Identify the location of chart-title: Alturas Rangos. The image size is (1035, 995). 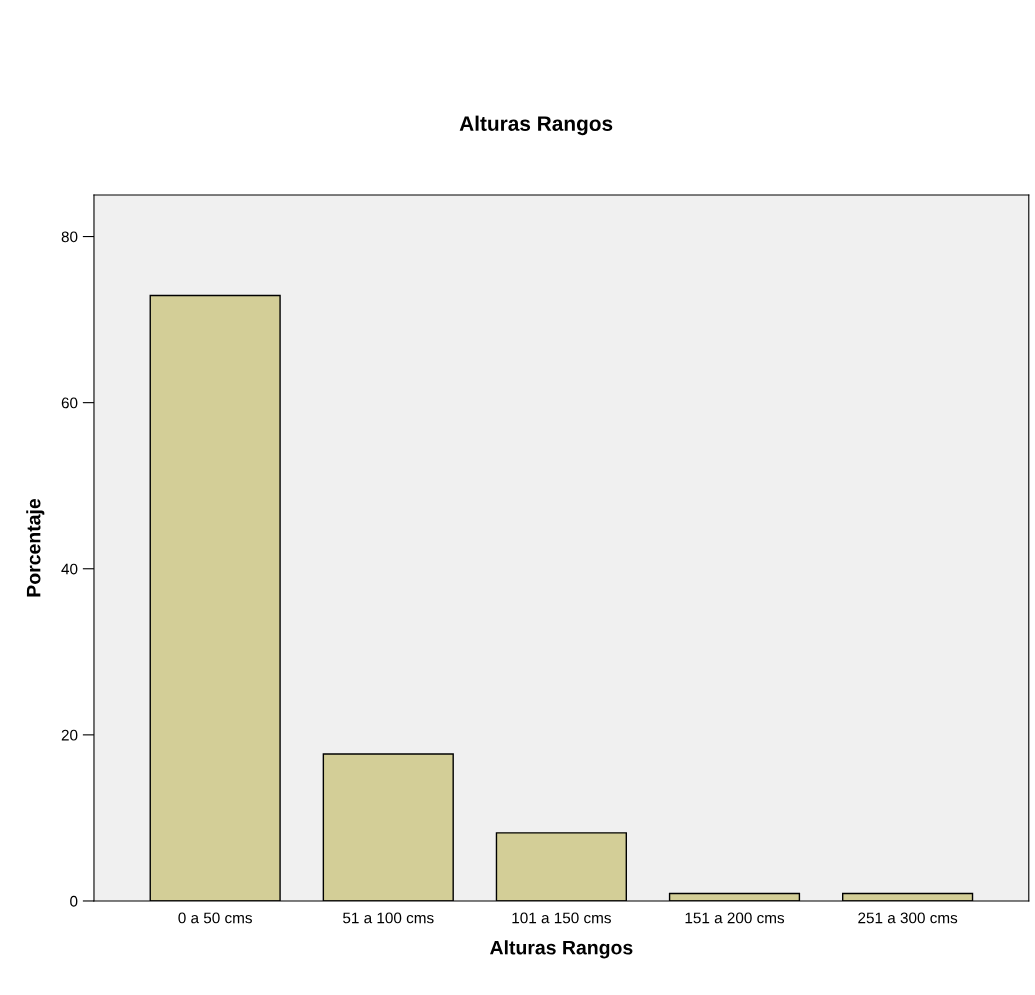
(536, 125).